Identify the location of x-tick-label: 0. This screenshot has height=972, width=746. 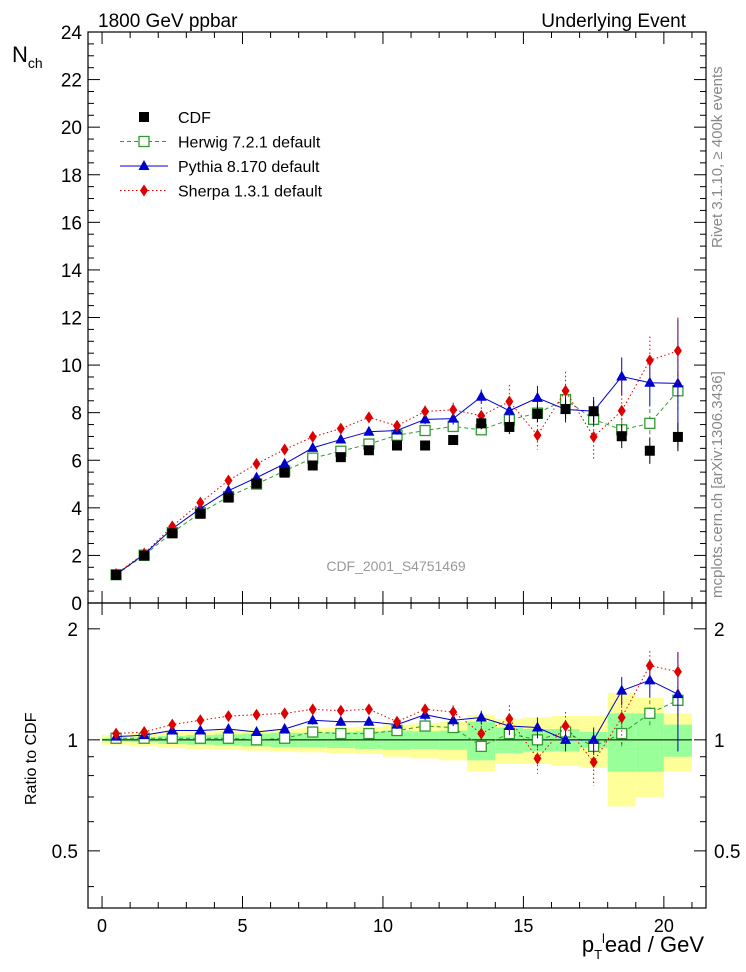
(102, 926).